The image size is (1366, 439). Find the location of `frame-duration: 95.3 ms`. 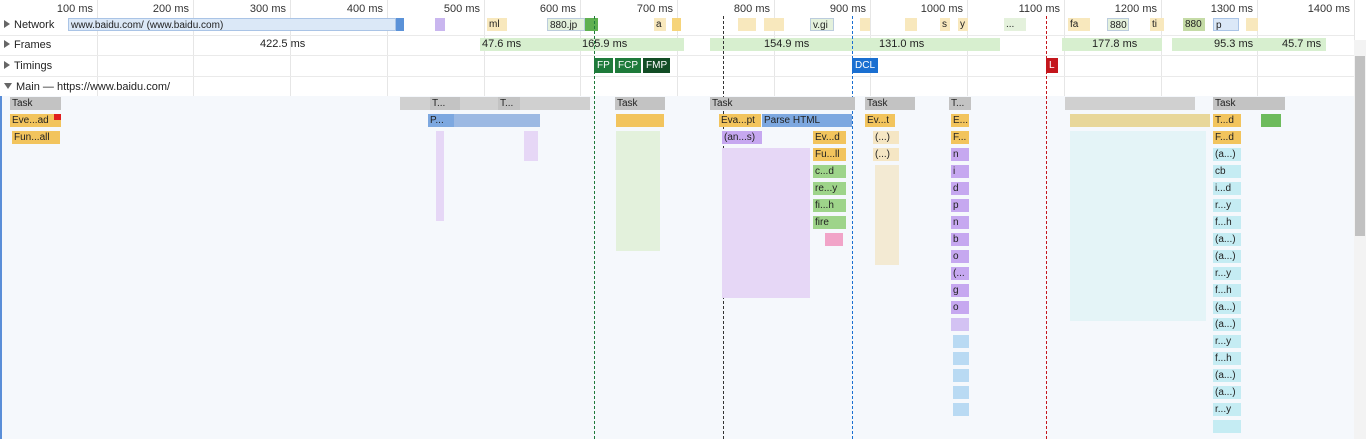

frame-duration: 95.3 ms is located at coordinates (1222, 44).